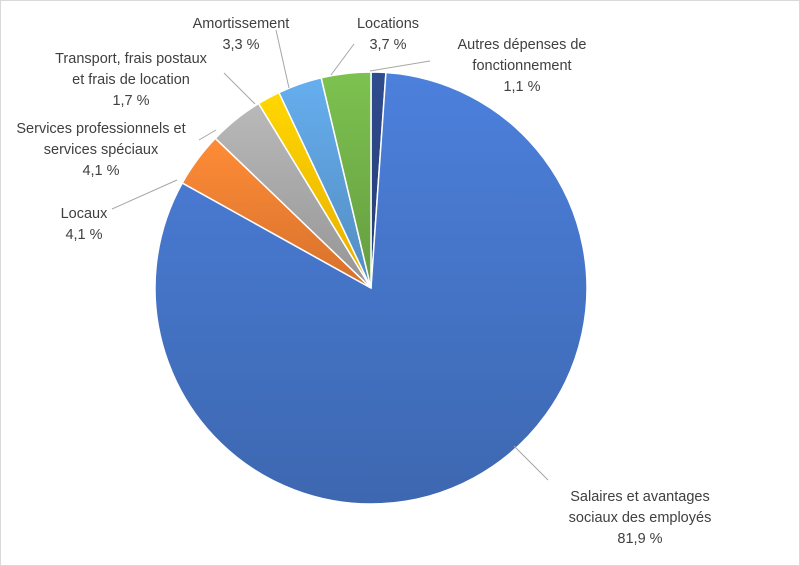 The height and width of the screenshot is (566, 800). Describe the element at coordinates (400, 66) in the screenshot. I see `leader-line-autres-depenses-de-fonctionnement` at that location.